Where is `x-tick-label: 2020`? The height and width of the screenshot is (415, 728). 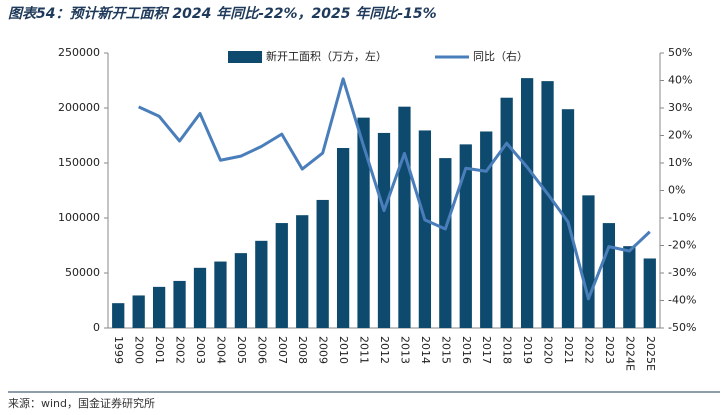 x-tick-label: 2020 is located at coordinates (548, 350).